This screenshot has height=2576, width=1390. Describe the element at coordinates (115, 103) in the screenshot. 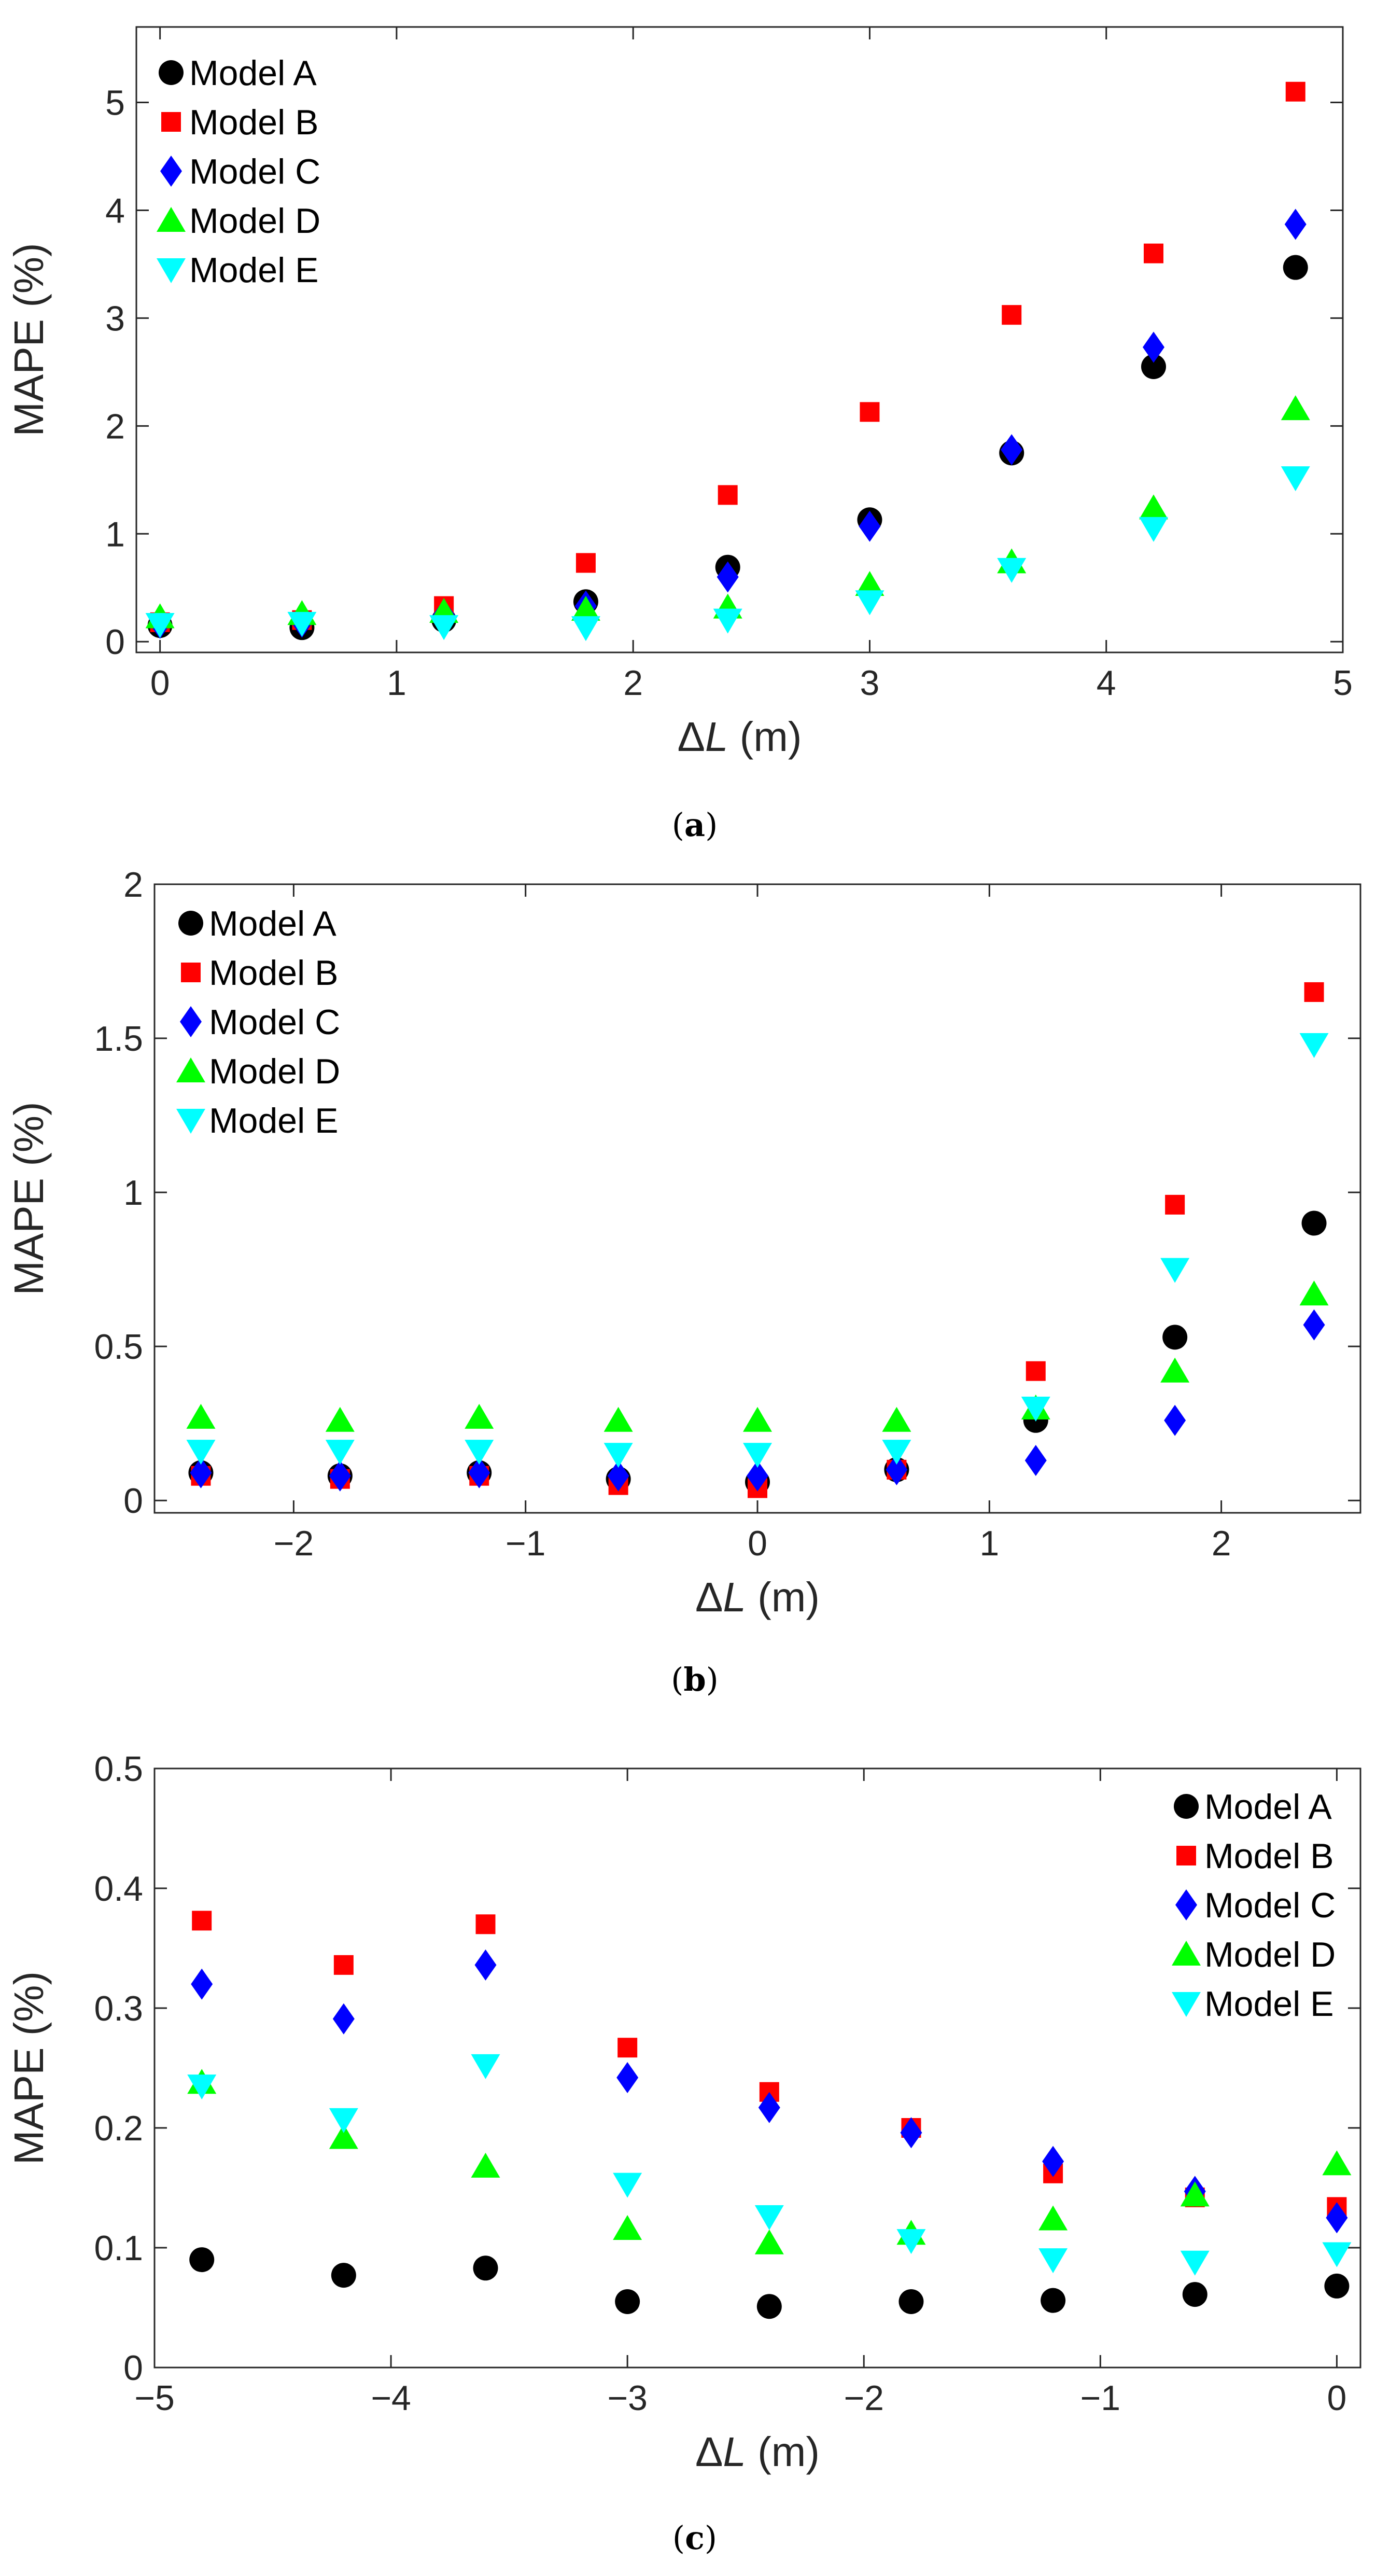

I see `y-tick-label: 5` at that location.